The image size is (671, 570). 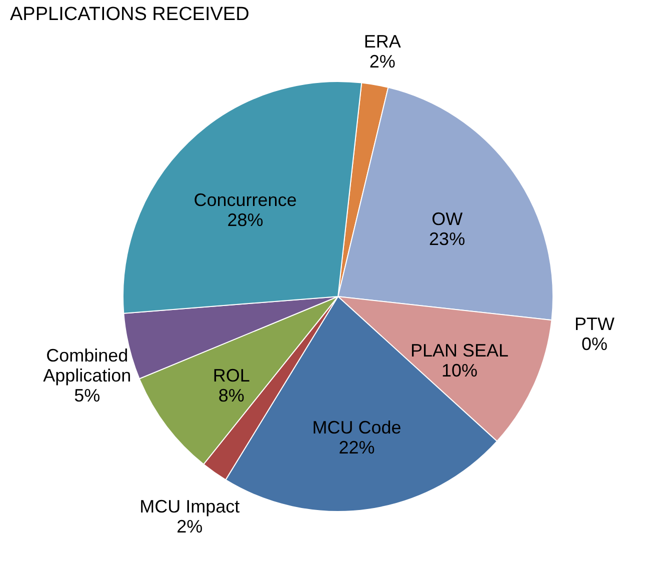 What do you see at coordinates (459, 350) in the screenshot?
I see `slice-label: PLAN SEAL` at bounding box center [459, 350].